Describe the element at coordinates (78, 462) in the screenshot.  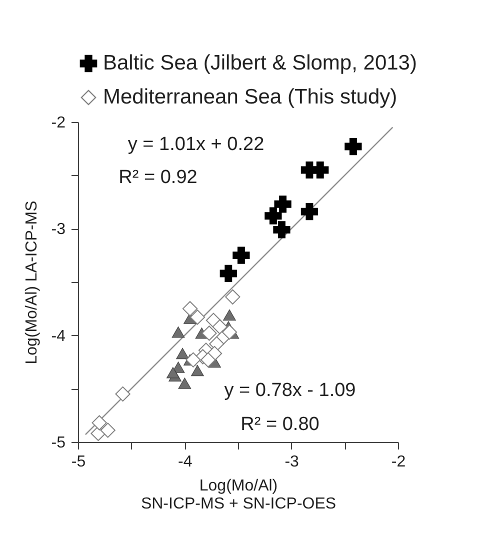
I see `x-tick-label: -5` at that location.